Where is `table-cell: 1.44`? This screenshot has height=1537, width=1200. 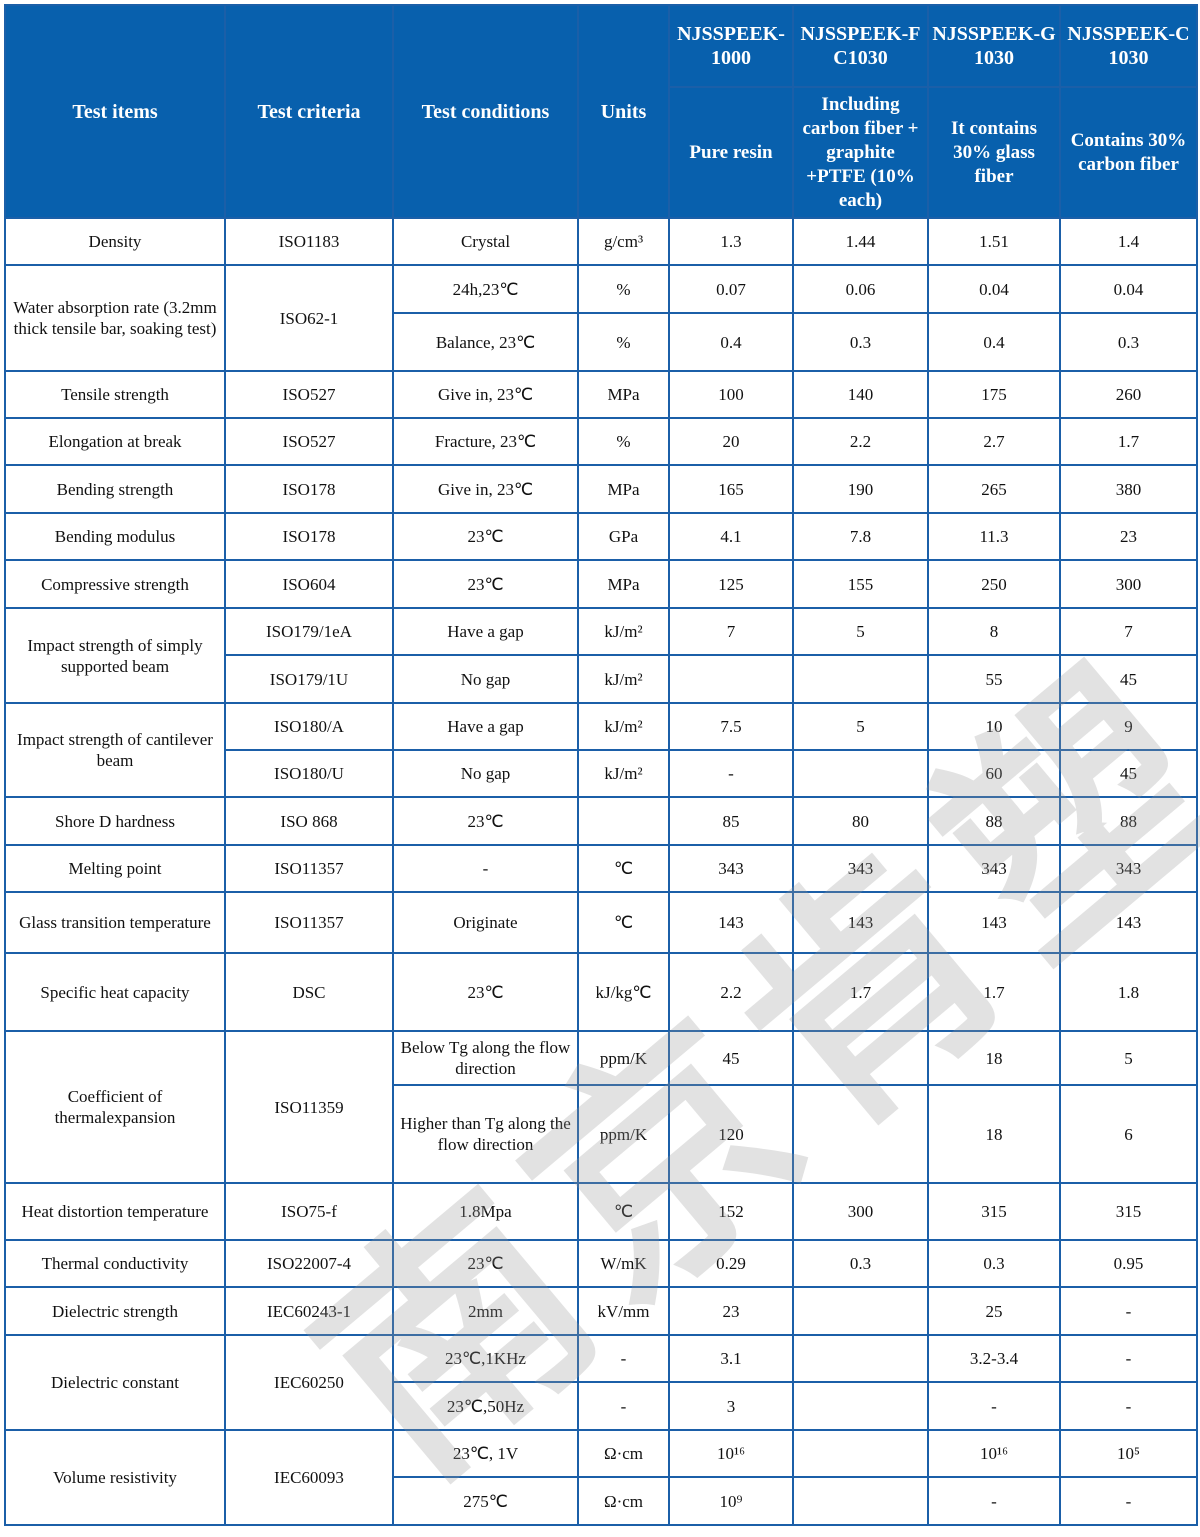
table-cell: 1.44 is located at coordinates (860, 241).